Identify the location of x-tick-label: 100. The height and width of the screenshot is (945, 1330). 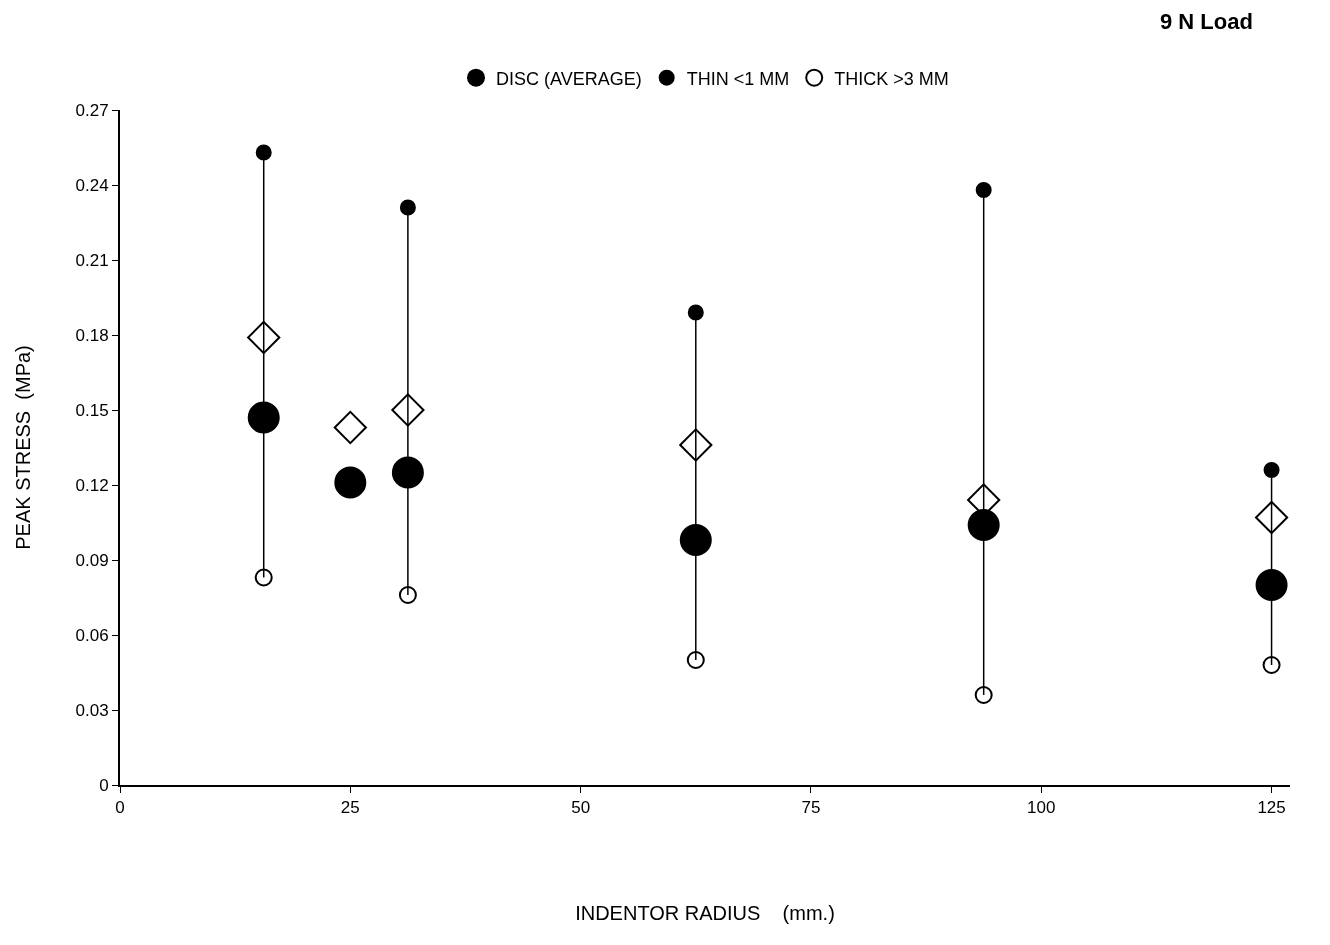
(1041, 808).